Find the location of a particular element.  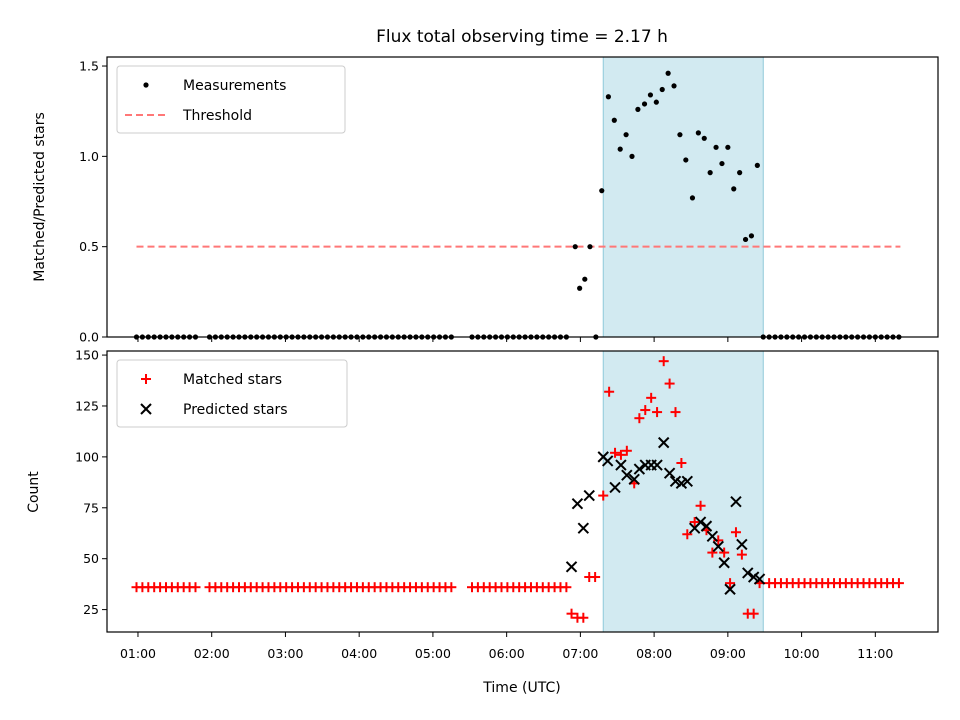

x-tick-label: 05:00 is located at coordinates (433, 653).